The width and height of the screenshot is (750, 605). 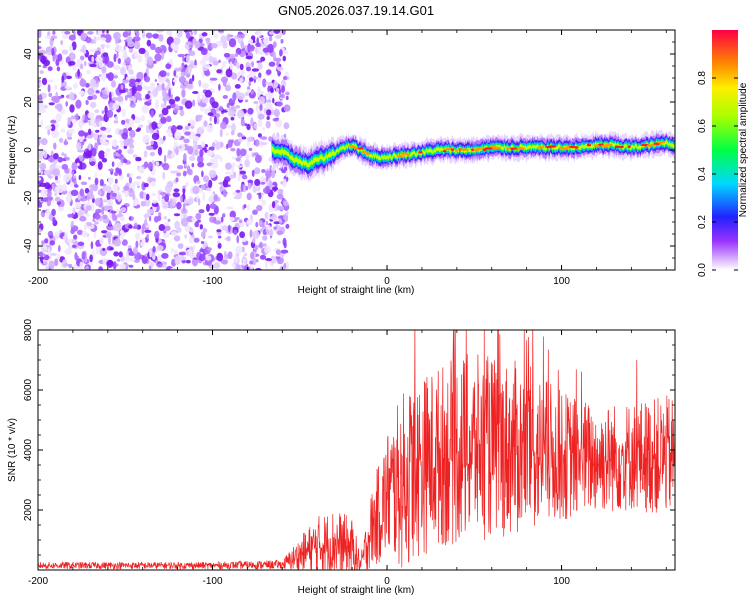 What do you see at coordinates (702, 174) in the screenshot?
I see `colorbar-tick-label: 0.4` at bounding box center [702, 174].